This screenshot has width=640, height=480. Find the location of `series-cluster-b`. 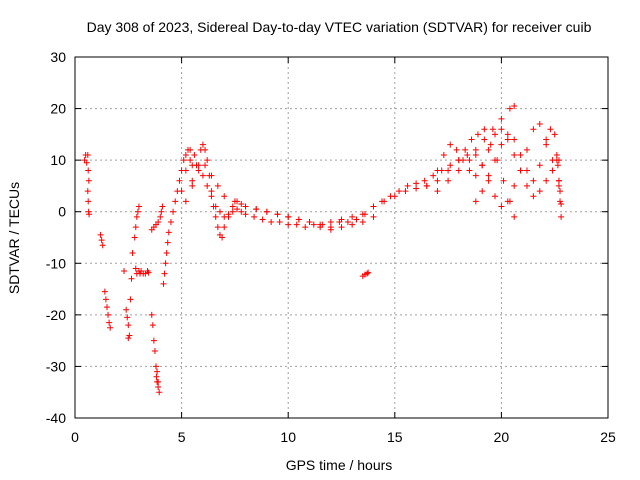

series-cluster-b is located at coordinates (101, 240).